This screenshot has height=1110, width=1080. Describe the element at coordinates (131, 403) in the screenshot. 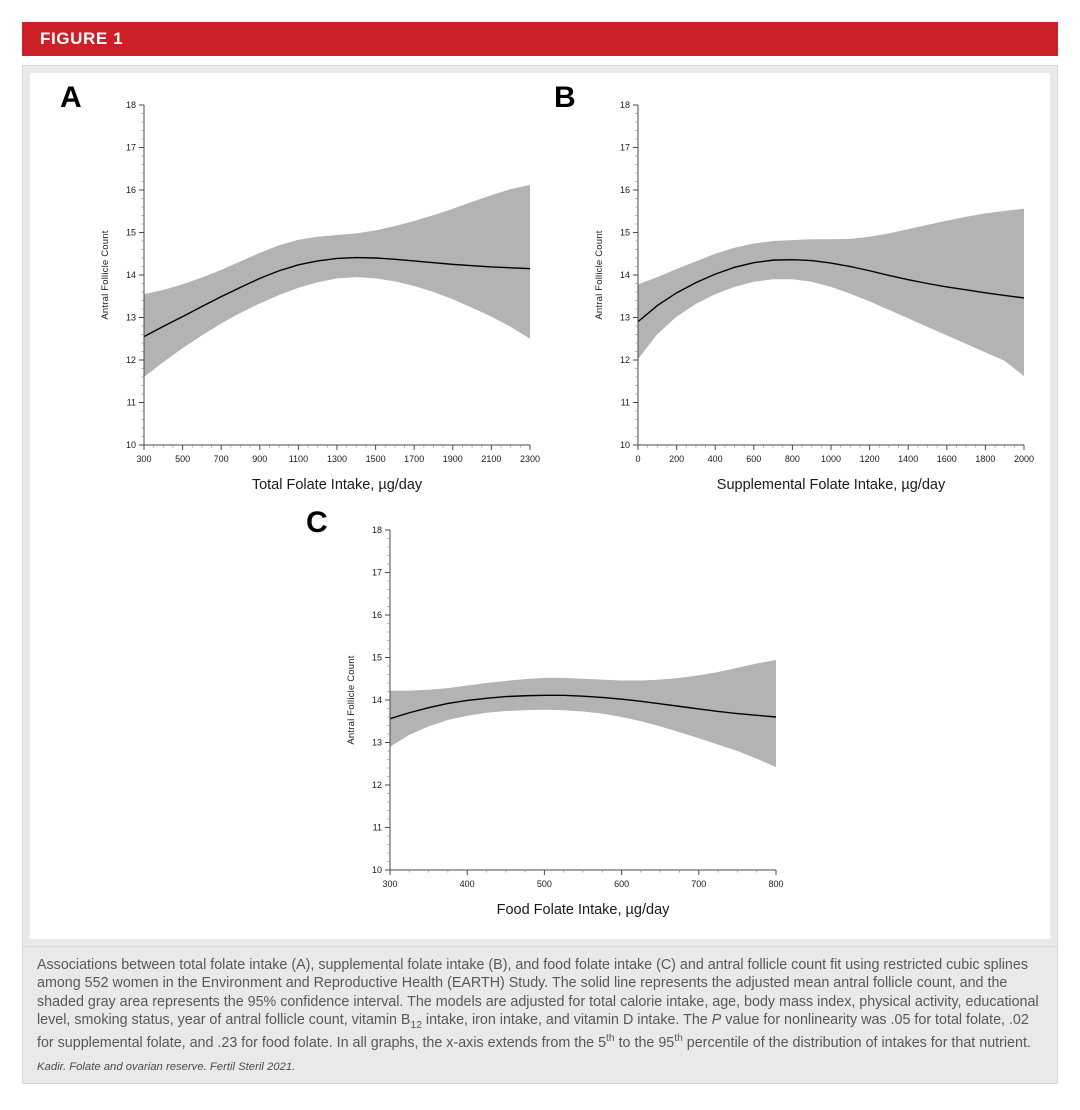

I see `panel-a-ytick-label: 11` at that location.